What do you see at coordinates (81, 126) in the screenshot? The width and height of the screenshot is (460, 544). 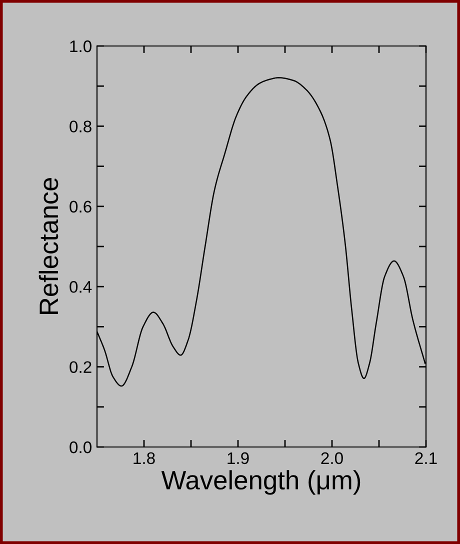 I see `y-tick-label: 0.8` at bounding box center [81, 126].